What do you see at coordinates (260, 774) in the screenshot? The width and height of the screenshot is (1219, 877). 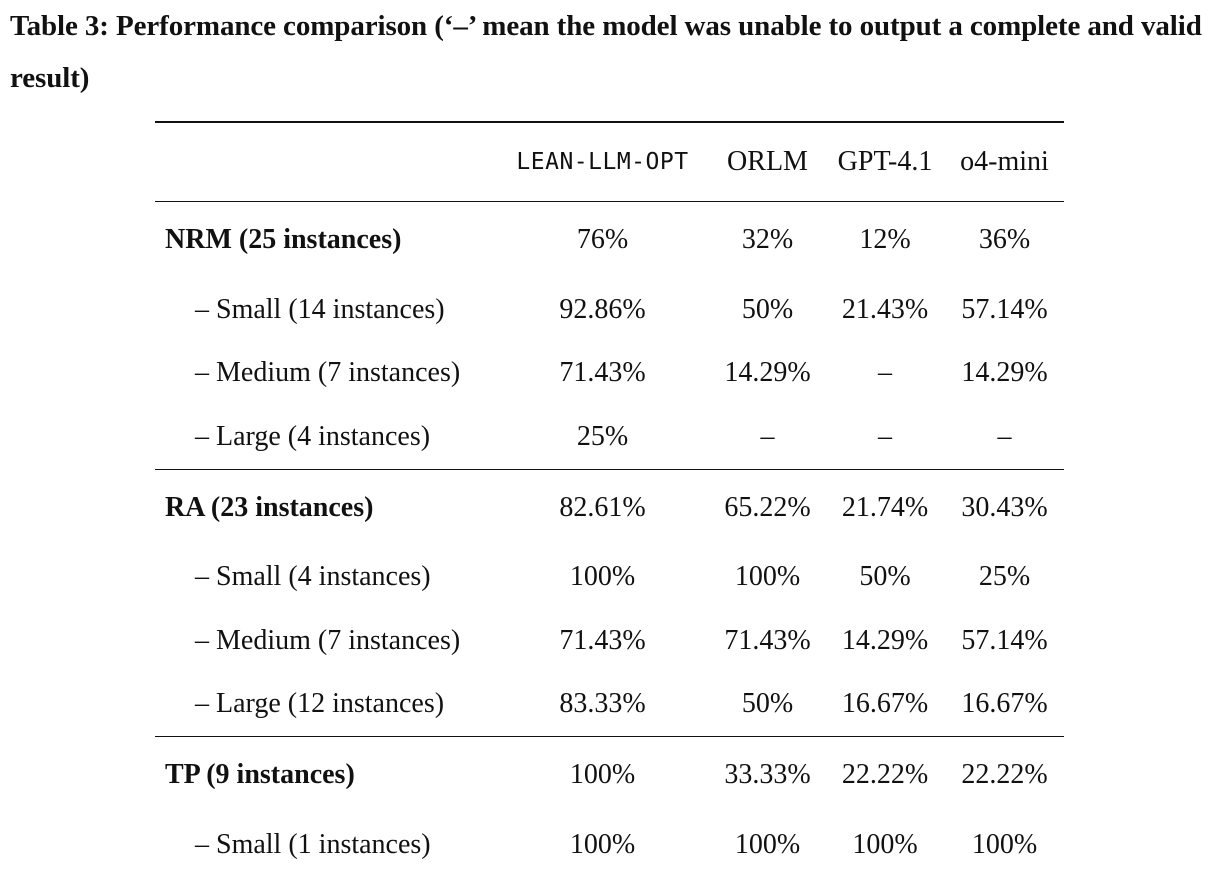 I see `group-label: TP (9 instances)` at bounding box center [260, 774].